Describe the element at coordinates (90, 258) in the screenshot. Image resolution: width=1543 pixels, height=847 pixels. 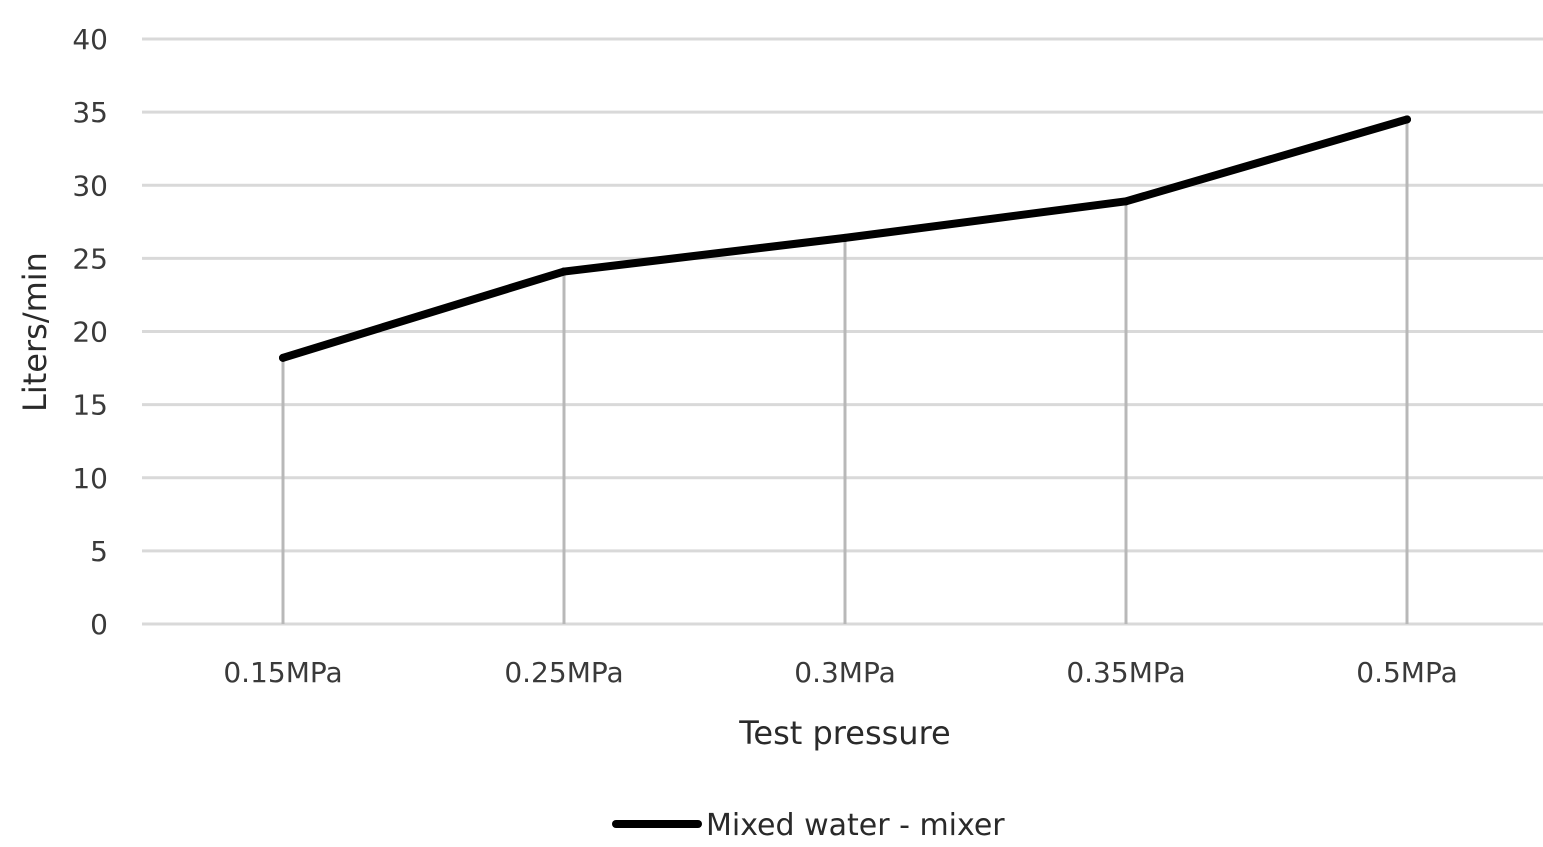
I see `y-tick-label: 25` at that location.